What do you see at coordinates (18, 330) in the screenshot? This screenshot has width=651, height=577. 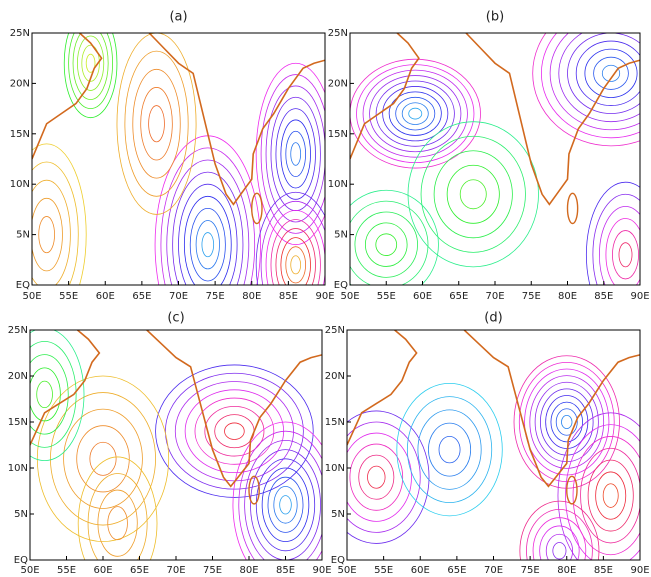 I see `y-tick-label: 25N` at bounding box center [18, 330].